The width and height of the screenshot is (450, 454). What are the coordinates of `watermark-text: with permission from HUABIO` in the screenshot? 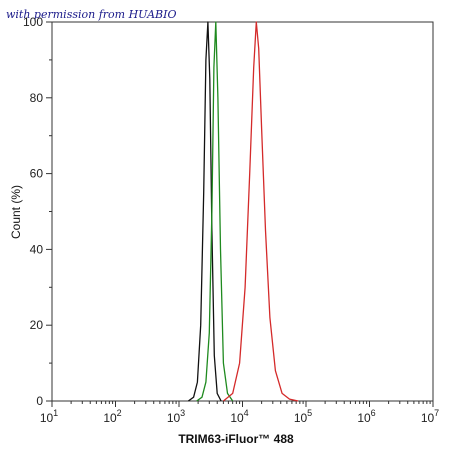 It's located at (91, 14).